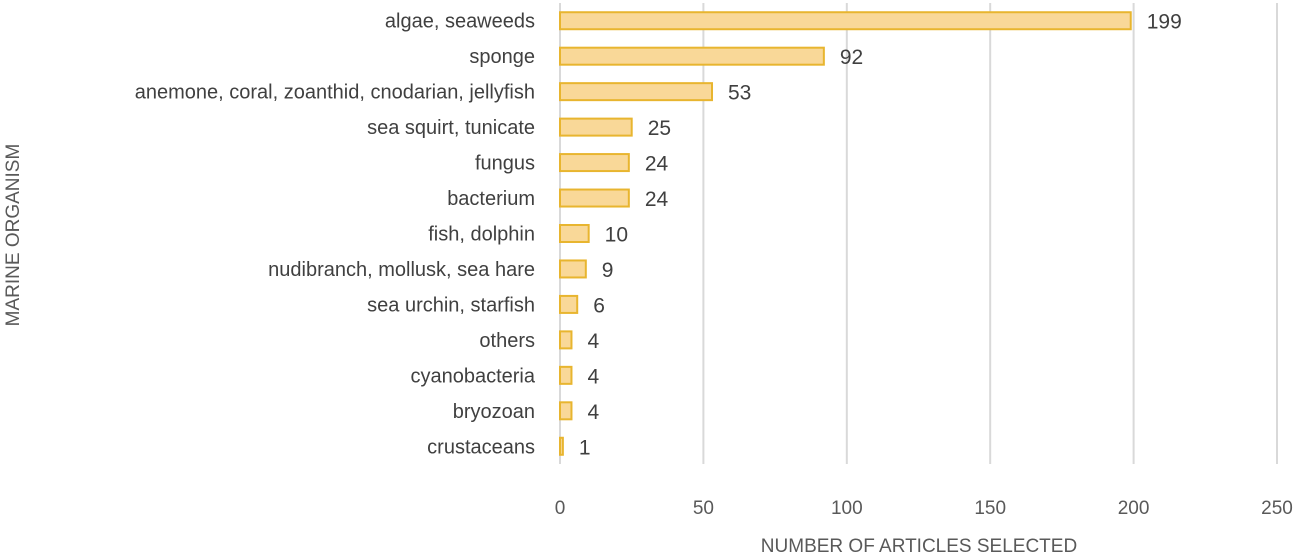  What do you see at coordinates (924, 508) in the screenshot?
I see `x-tick-labels: 0 50 100 150 200 250` at bounding box center [924, 508].